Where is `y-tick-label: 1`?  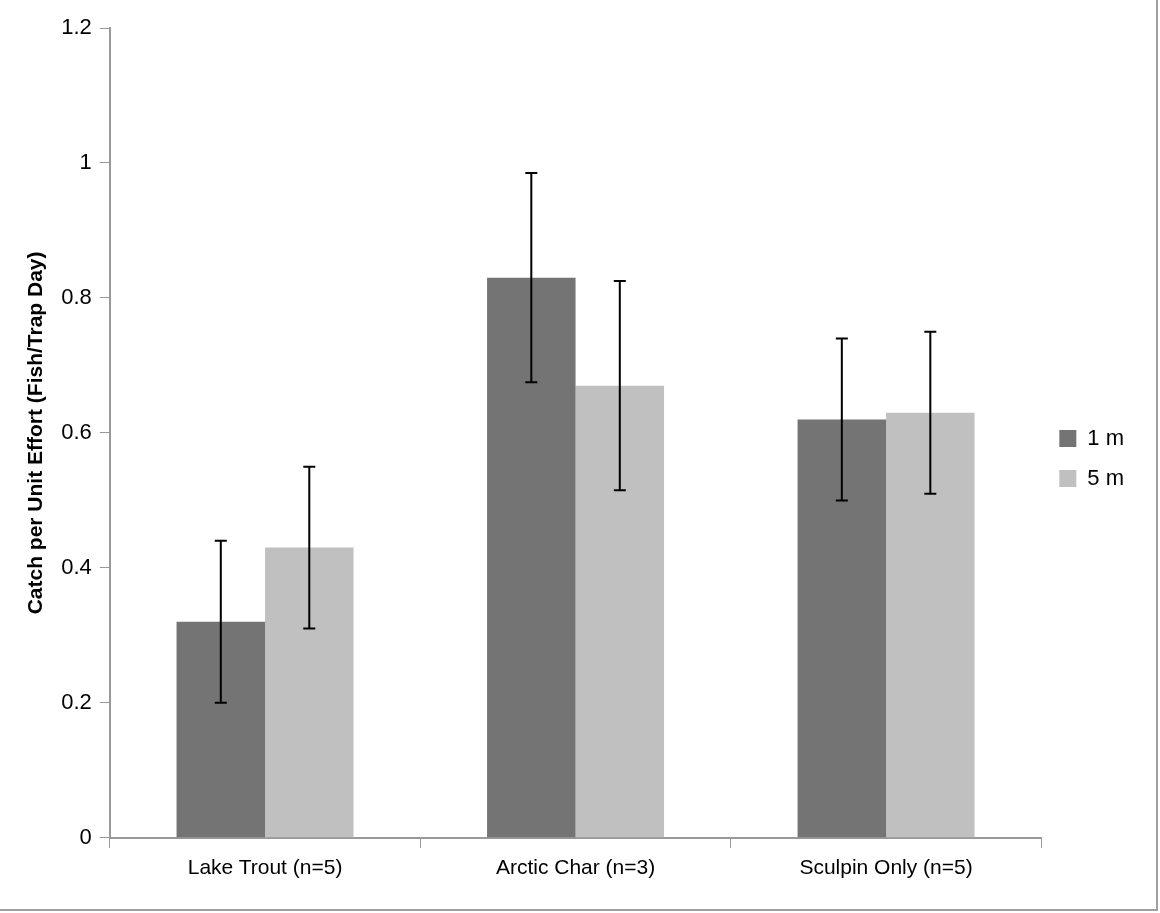 y-tick-label: 1 is located at coordinates (85, 162).